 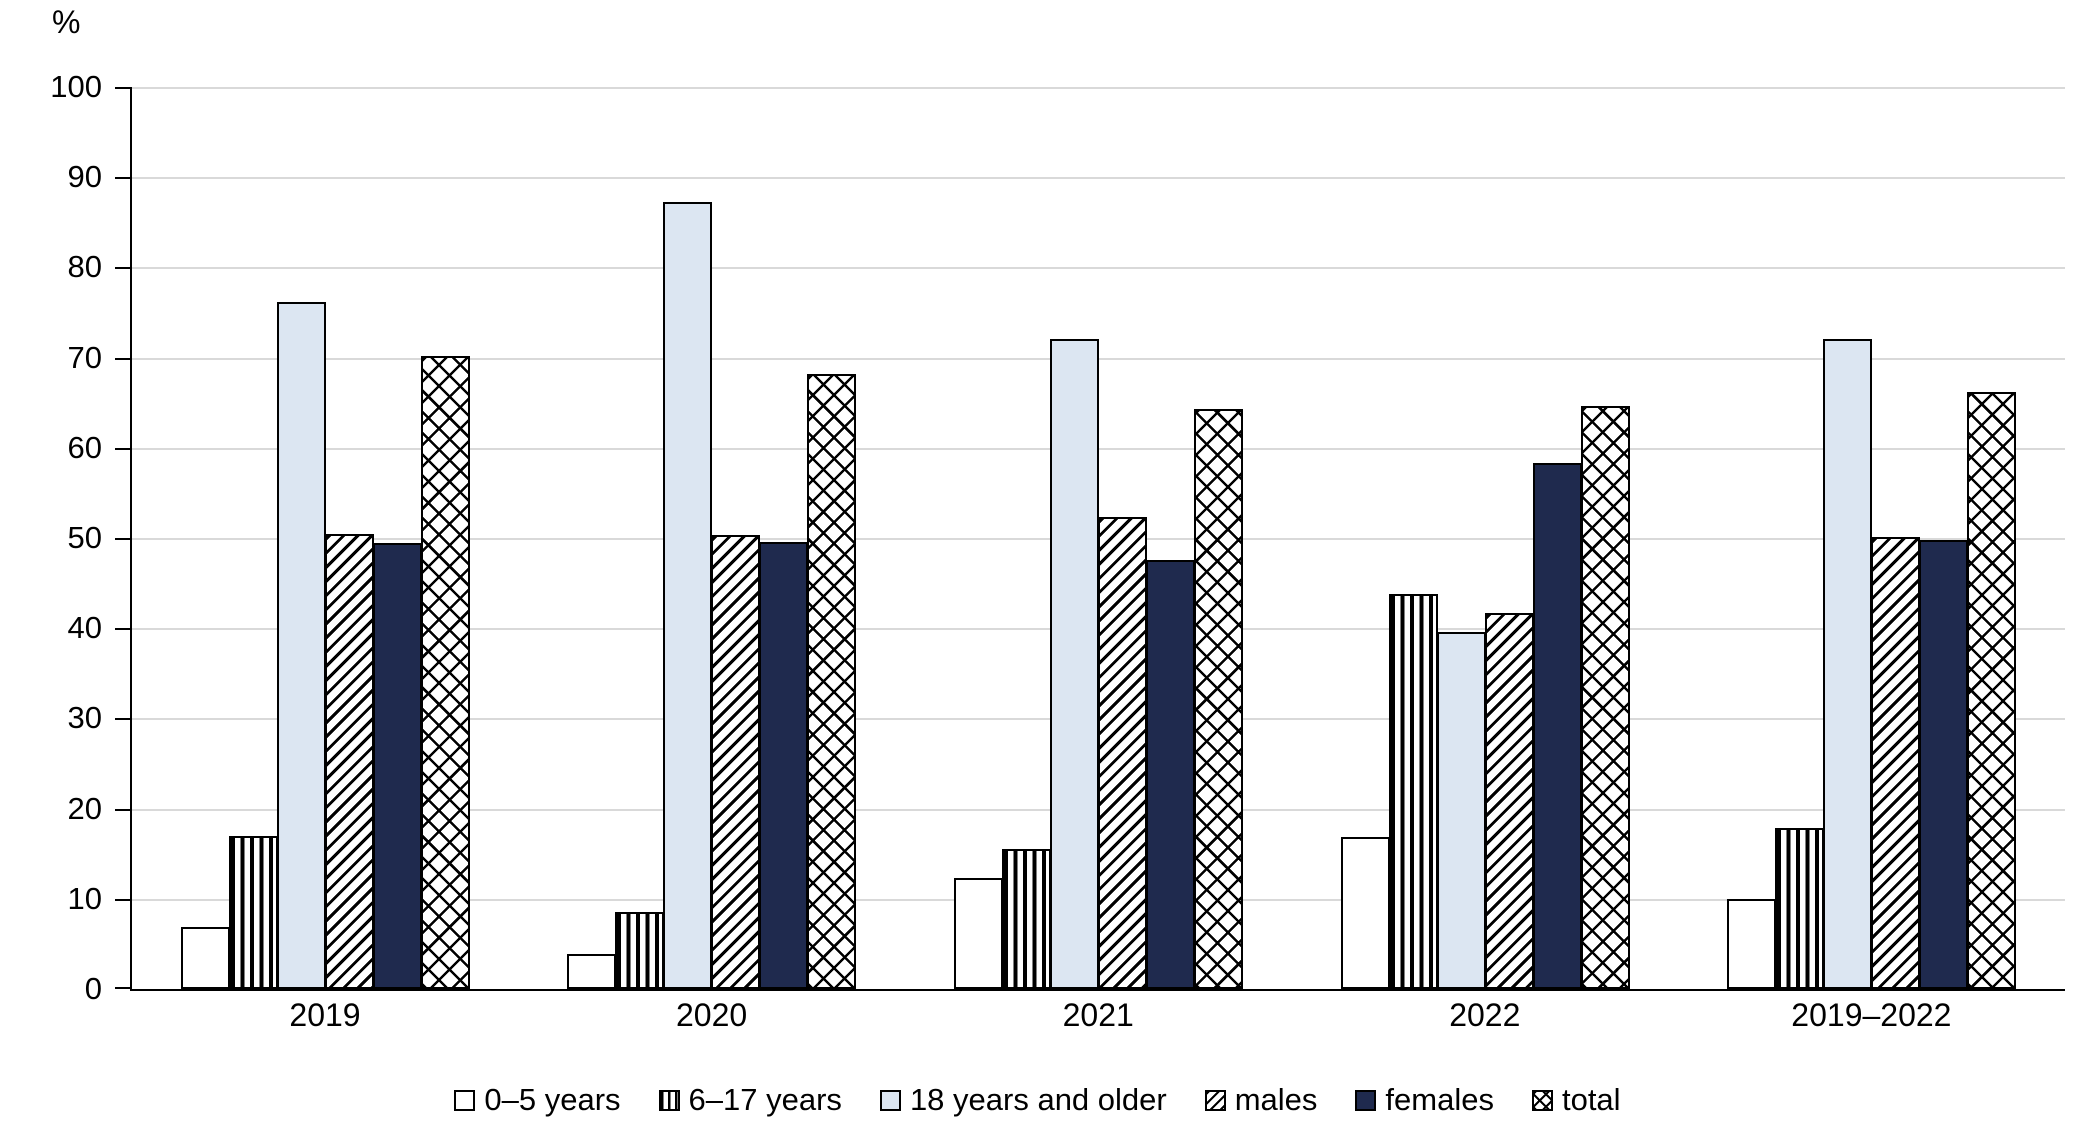 I want to click on legend-item: males, so click(x=1261, y=1100).